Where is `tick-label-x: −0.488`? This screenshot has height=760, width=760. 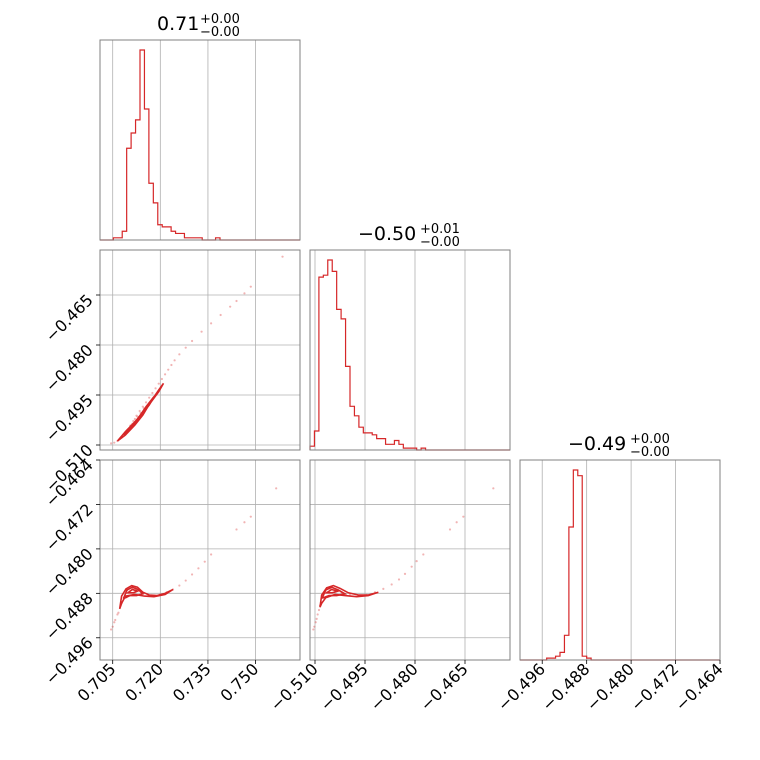 tick-label-x: −0.488 is located at coordinates (565, 686).